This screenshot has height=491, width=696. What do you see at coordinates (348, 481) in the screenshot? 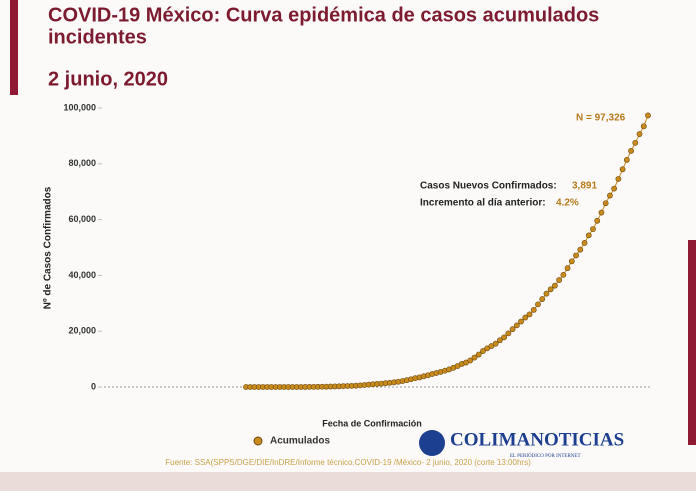
I see `footer-band` at bounding box center [348, 481].